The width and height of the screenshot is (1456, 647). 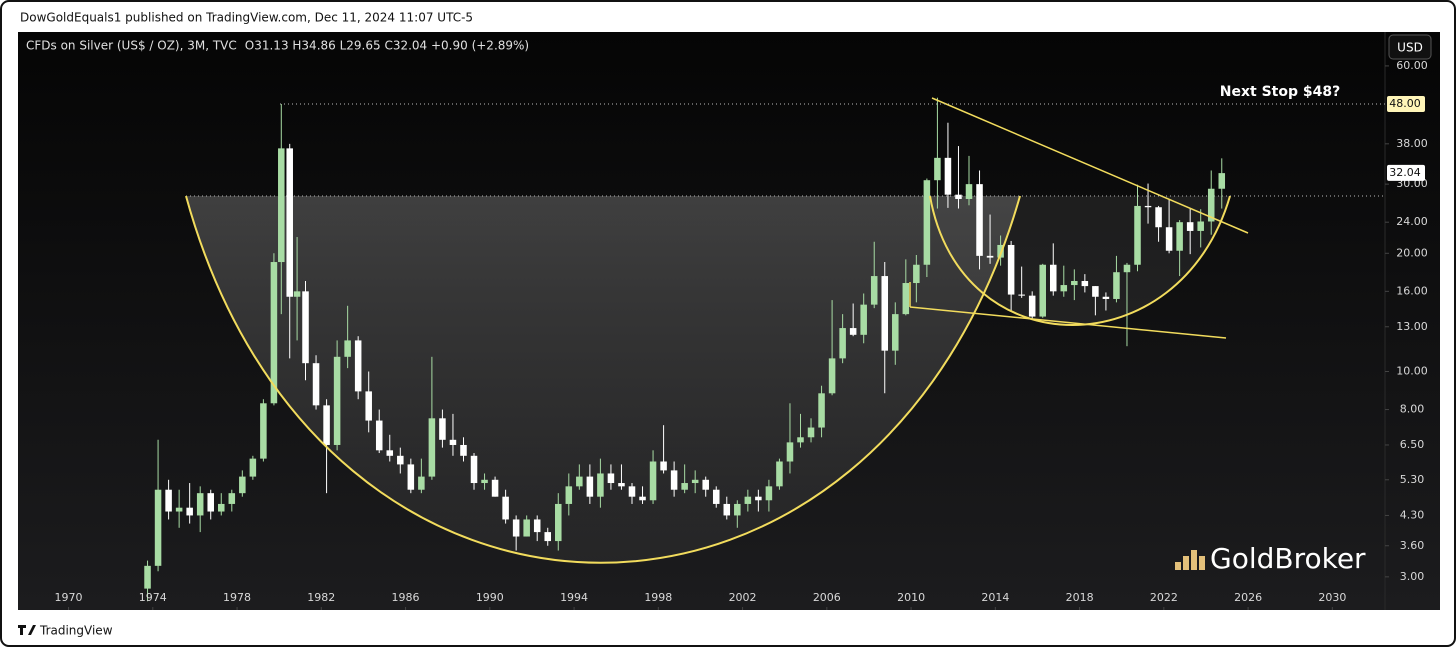 What do you see at coordinates (574, 597) in the screenshot?
I see `x-tick-label: 1994` at bounding box center [574, 597].